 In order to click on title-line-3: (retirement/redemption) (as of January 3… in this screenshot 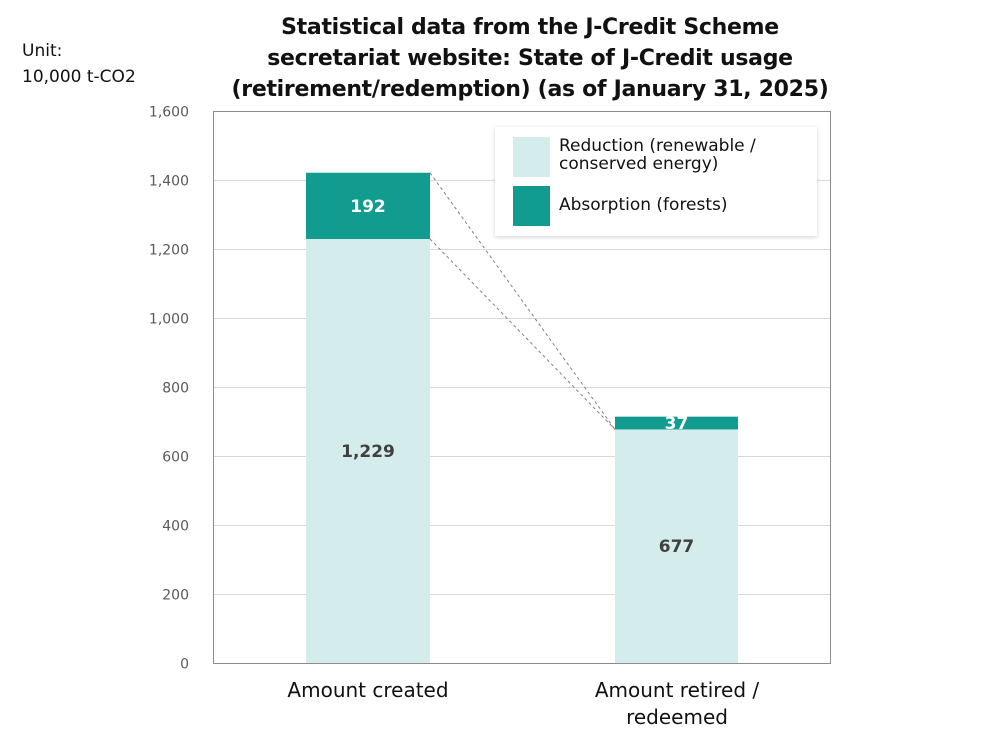, I will do `click(530, 89)`.